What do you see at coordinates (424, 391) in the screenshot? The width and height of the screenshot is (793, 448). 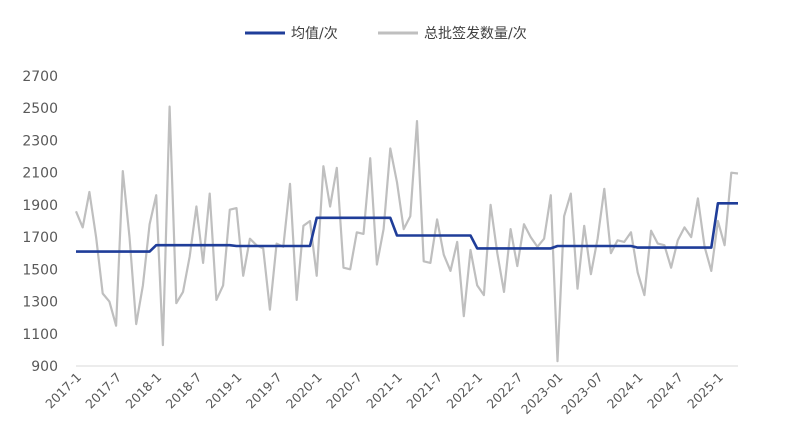 I see `x-tick-label: 2021-7` at bounding box center [424, 391].